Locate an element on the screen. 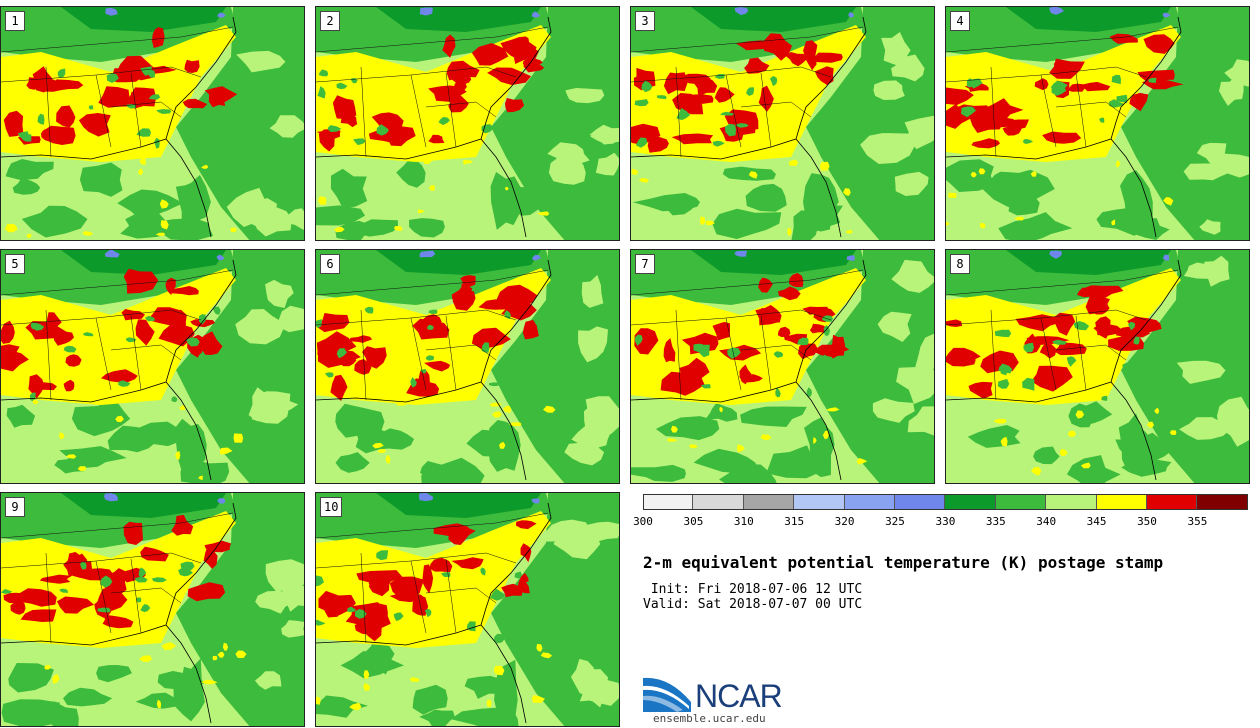  ensemble-member-panel: 7 is located at coordinates (782, 366).